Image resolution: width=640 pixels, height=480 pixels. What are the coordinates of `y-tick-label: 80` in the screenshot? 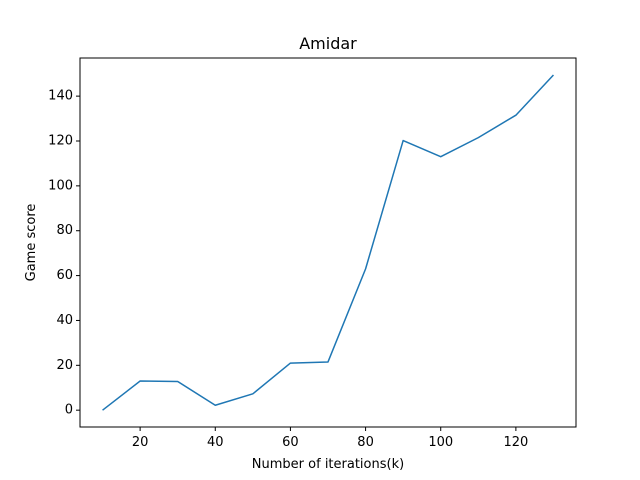 It's located at (64, 230).